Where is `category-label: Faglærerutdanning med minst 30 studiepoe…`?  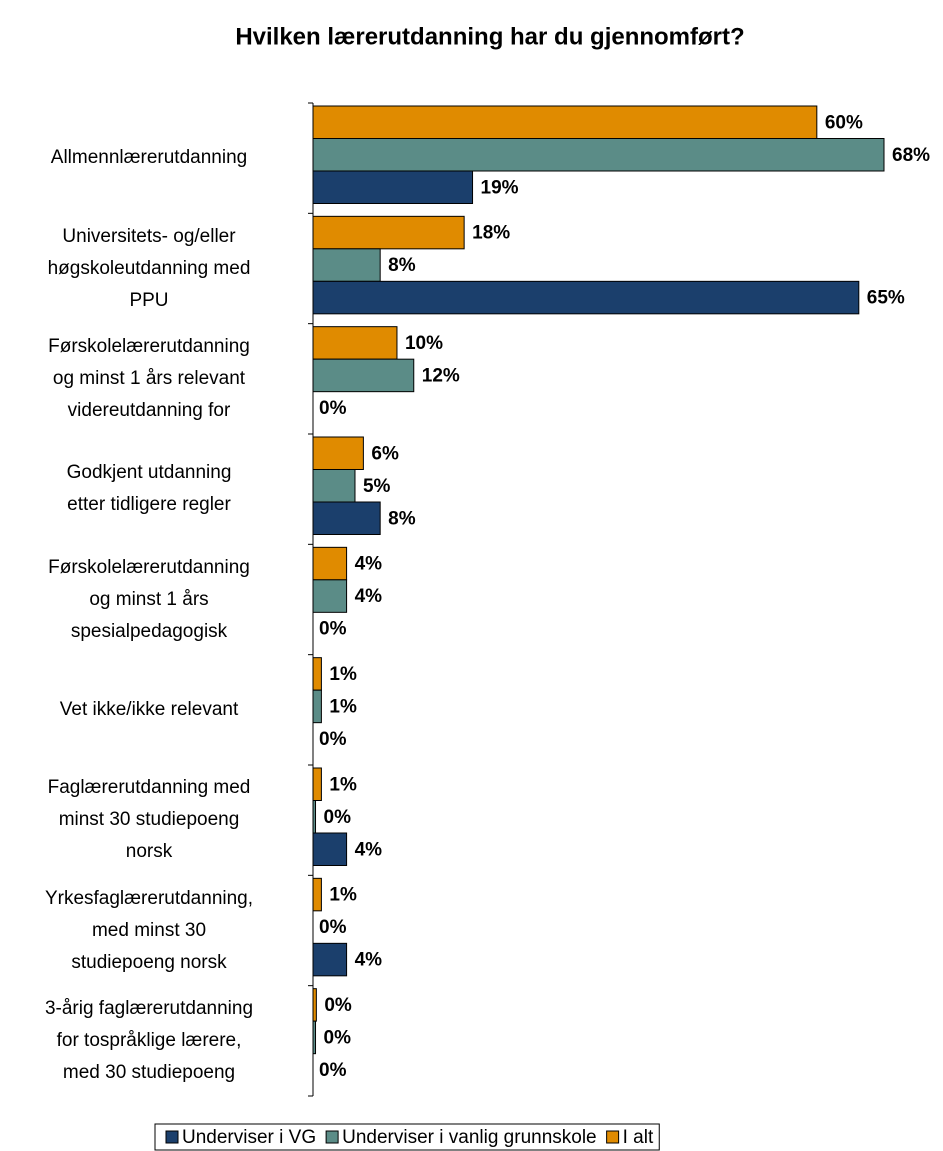 category-label: Faglærerutdanning med minst 30 studiepoe… is located at coordinates (149, 820).